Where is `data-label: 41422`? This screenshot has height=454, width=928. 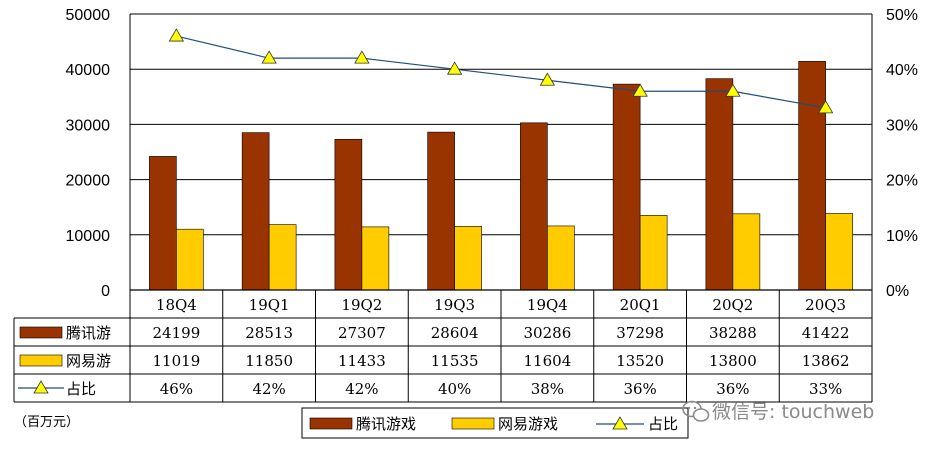 data-label: 41422 is located at coordinates (826, 333).